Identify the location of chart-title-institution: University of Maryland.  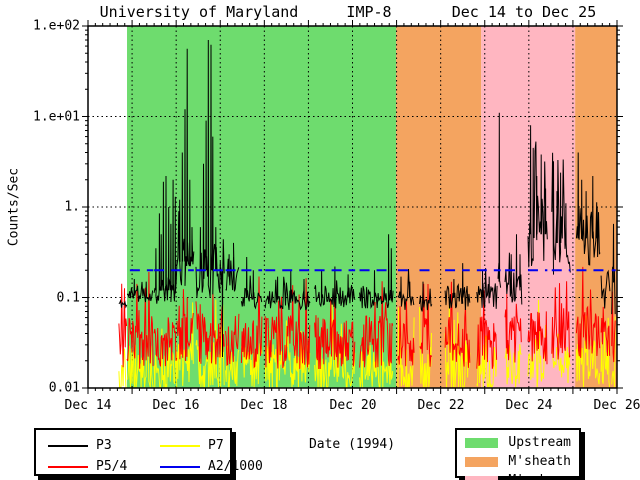
(199, 12).